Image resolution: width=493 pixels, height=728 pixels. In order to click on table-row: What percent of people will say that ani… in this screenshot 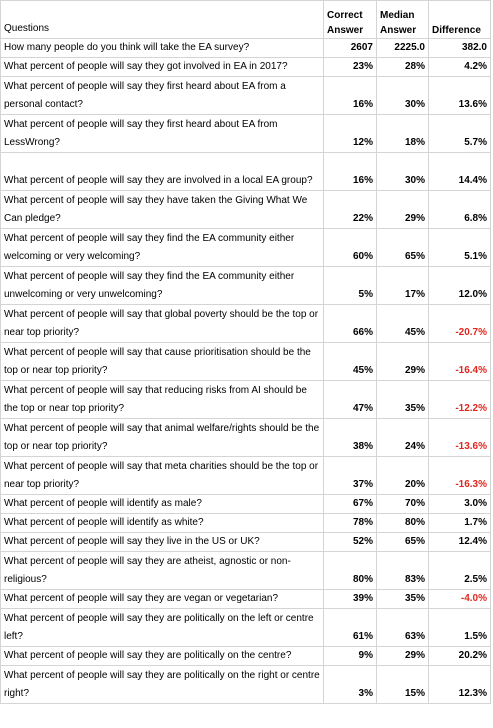, I will do `click(245, 437)`.